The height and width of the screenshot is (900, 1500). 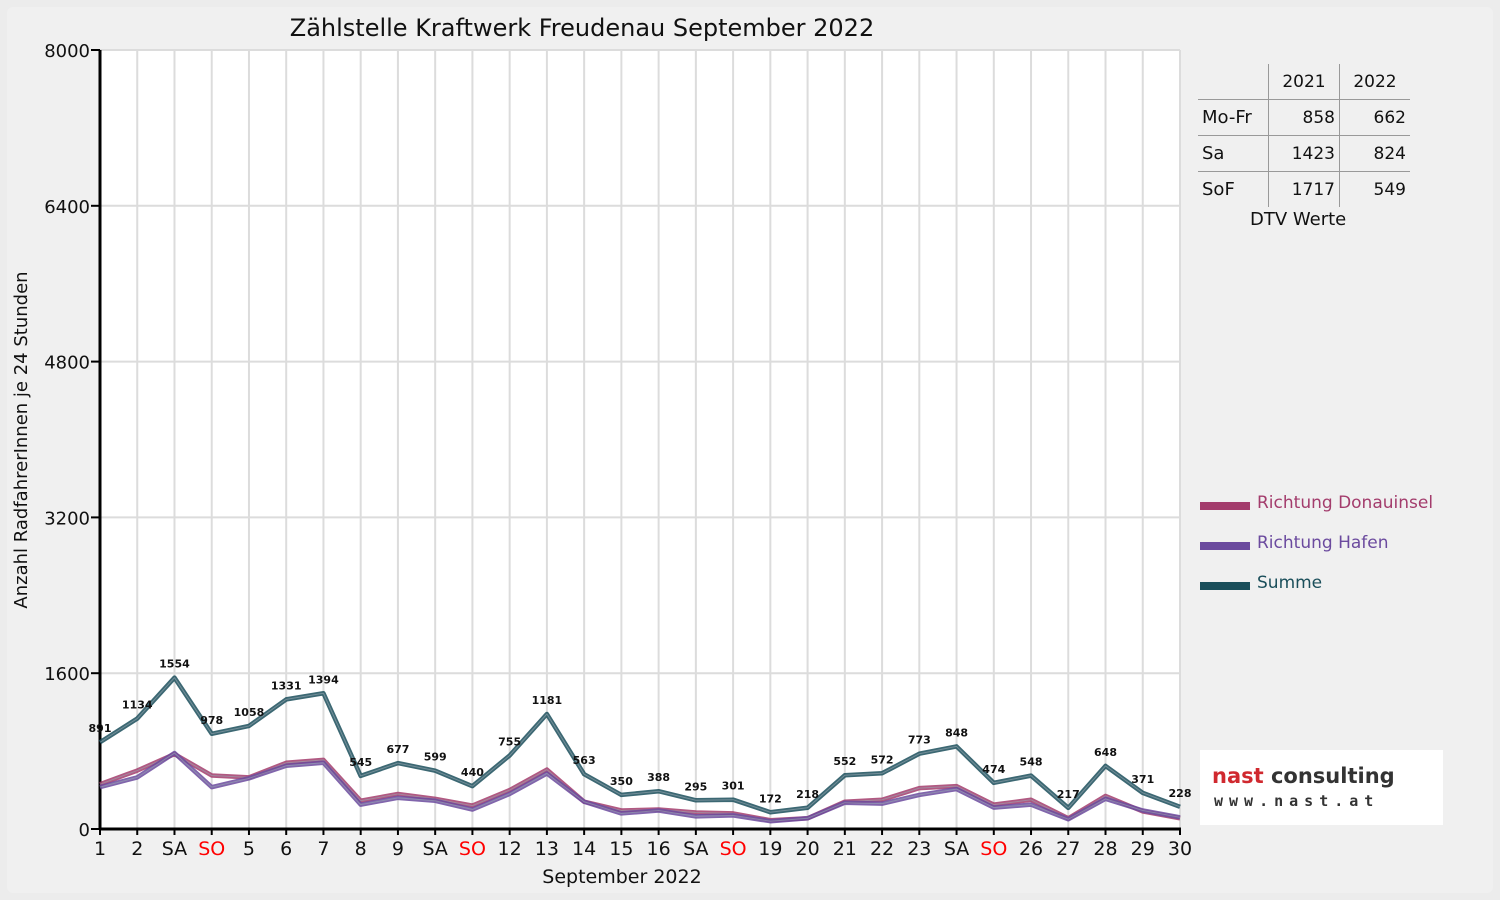 What do you see at coordinates (1105, 752) in the screenshot?
I see `data-label: 648` at bounding box center [1105, 752].